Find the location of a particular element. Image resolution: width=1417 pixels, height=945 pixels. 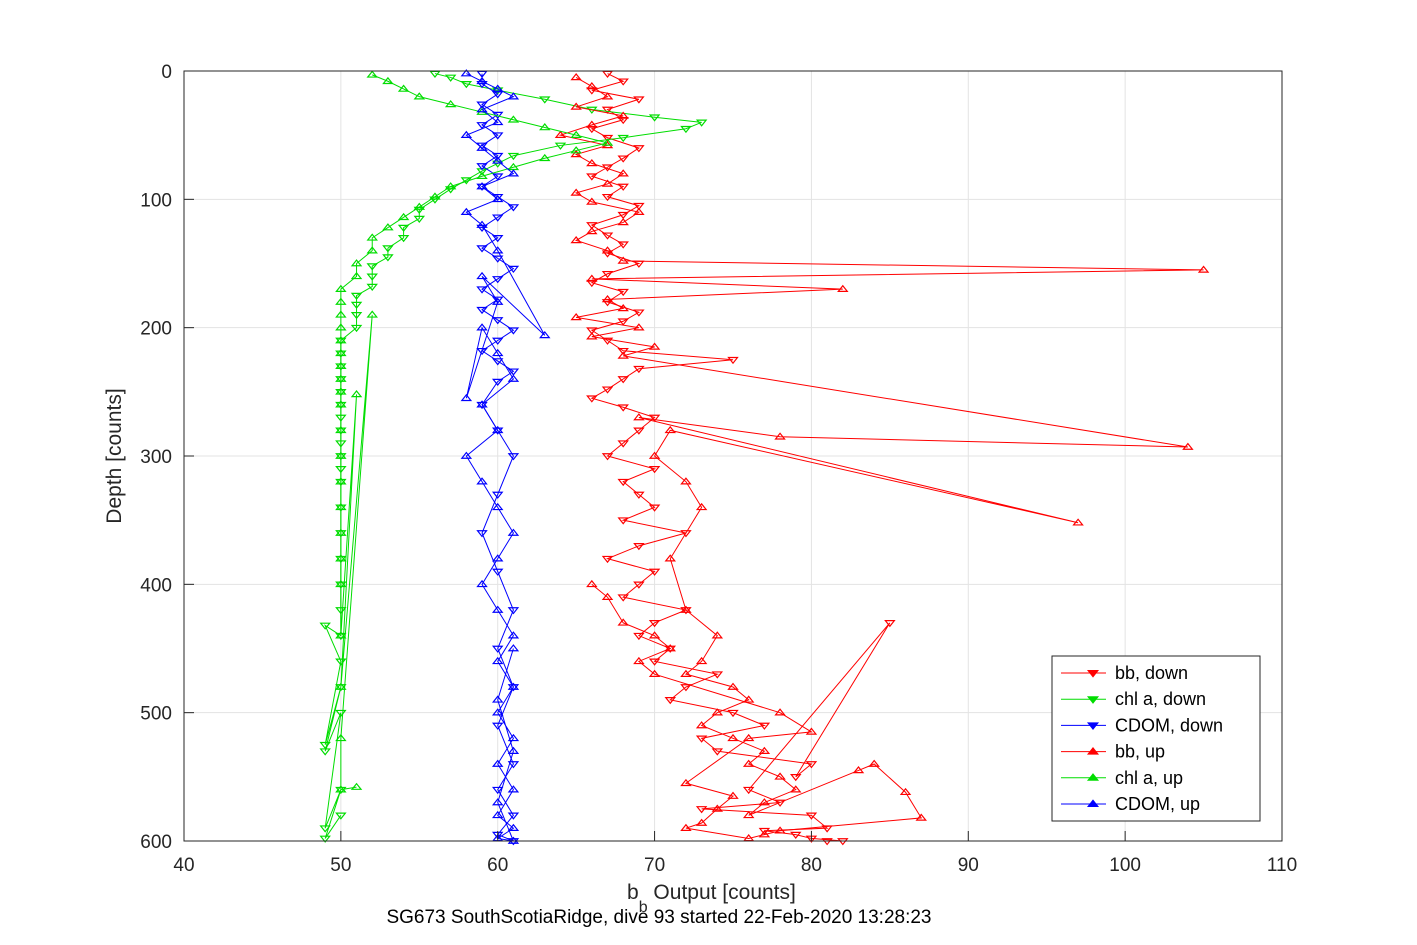

x-tick-label: 100 is located at coordinates (1125, 865).